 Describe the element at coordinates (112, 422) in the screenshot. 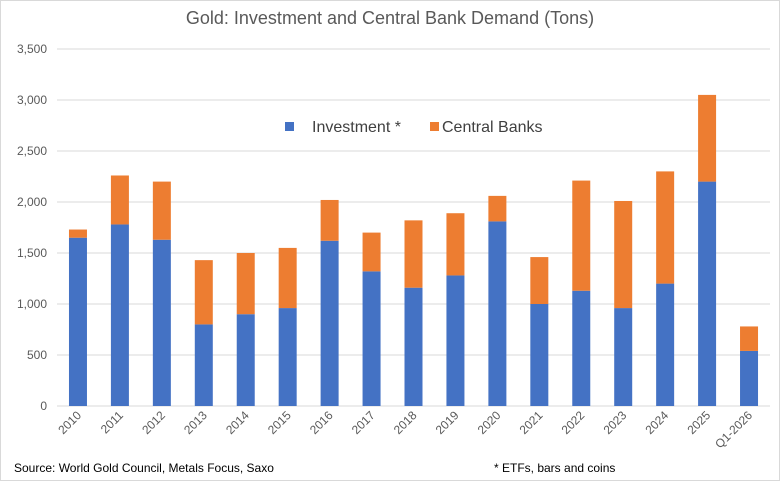

I see `x-tick-label: 2011` at that location.